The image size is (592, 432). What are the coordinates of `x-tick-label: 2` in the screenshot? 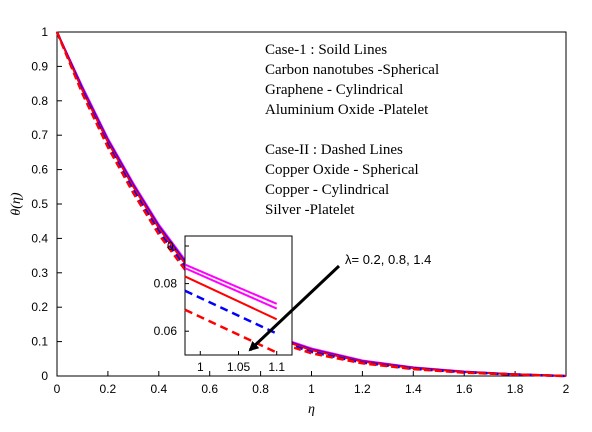 It's located at (566, 389).